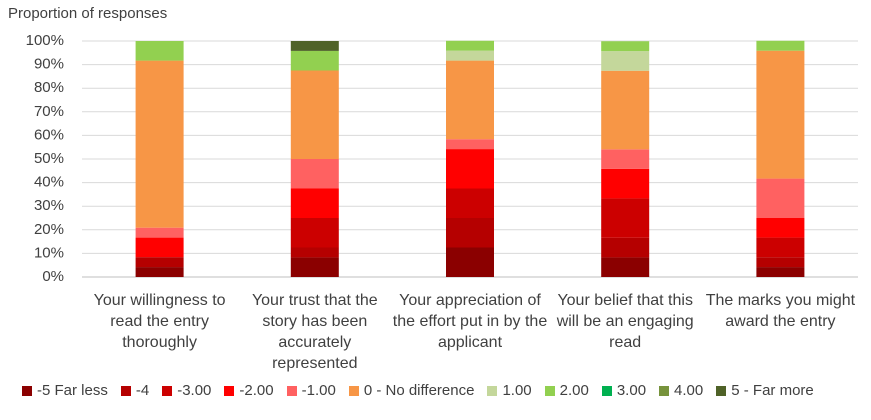 Image resolution: width=871 pixels, height=420 pixels. Describe the element at coordinates (772, 390) in the screenshot. I see `legend-label: 5 - Far more` at that location.